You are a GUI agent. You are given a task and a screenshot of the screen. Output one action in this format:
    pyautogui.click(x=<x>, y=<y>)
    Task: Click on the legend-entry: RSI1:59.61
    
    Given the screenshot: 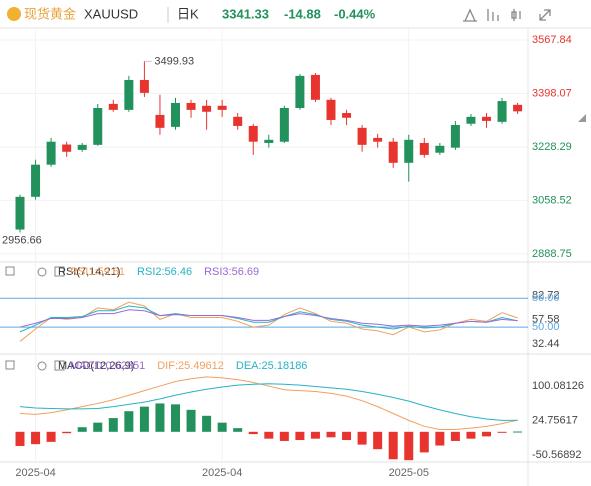 What is the action you would take?
    pyautogui.click(x=97, y=272)
    